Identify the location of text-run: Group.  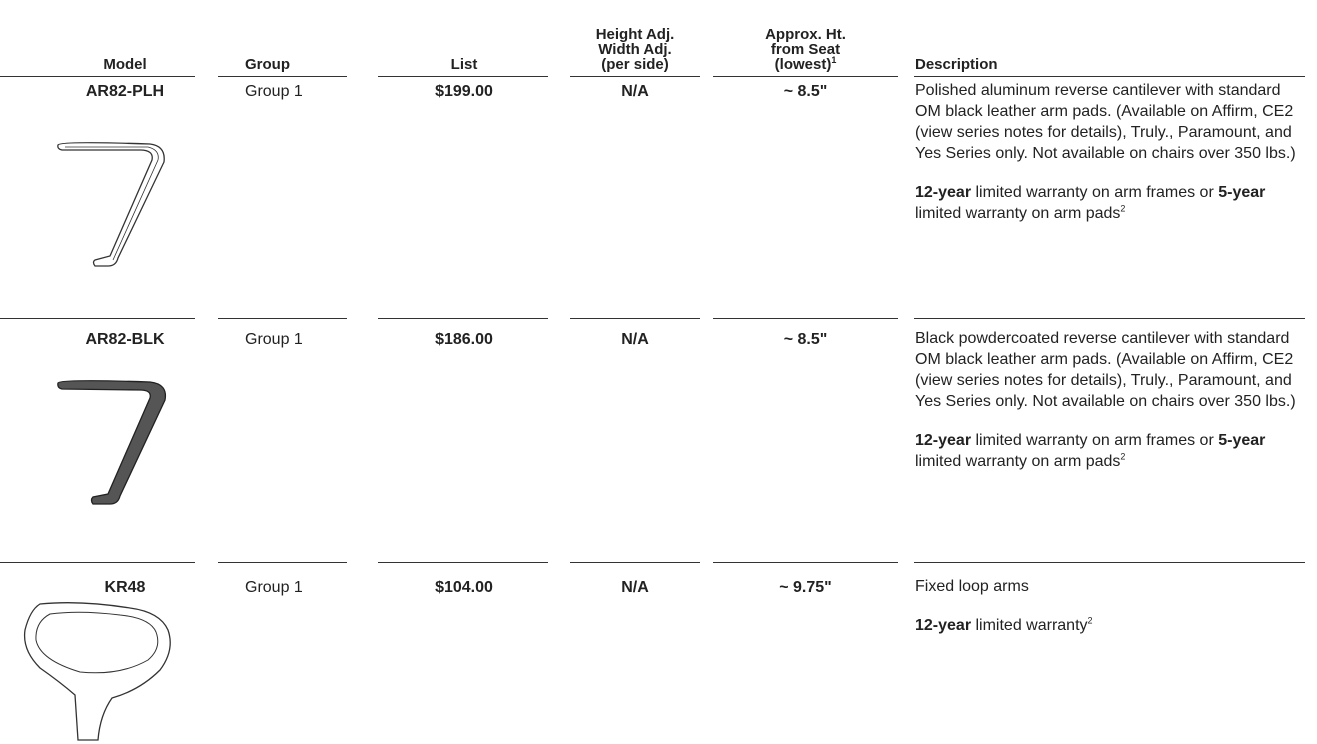
(267, 64).